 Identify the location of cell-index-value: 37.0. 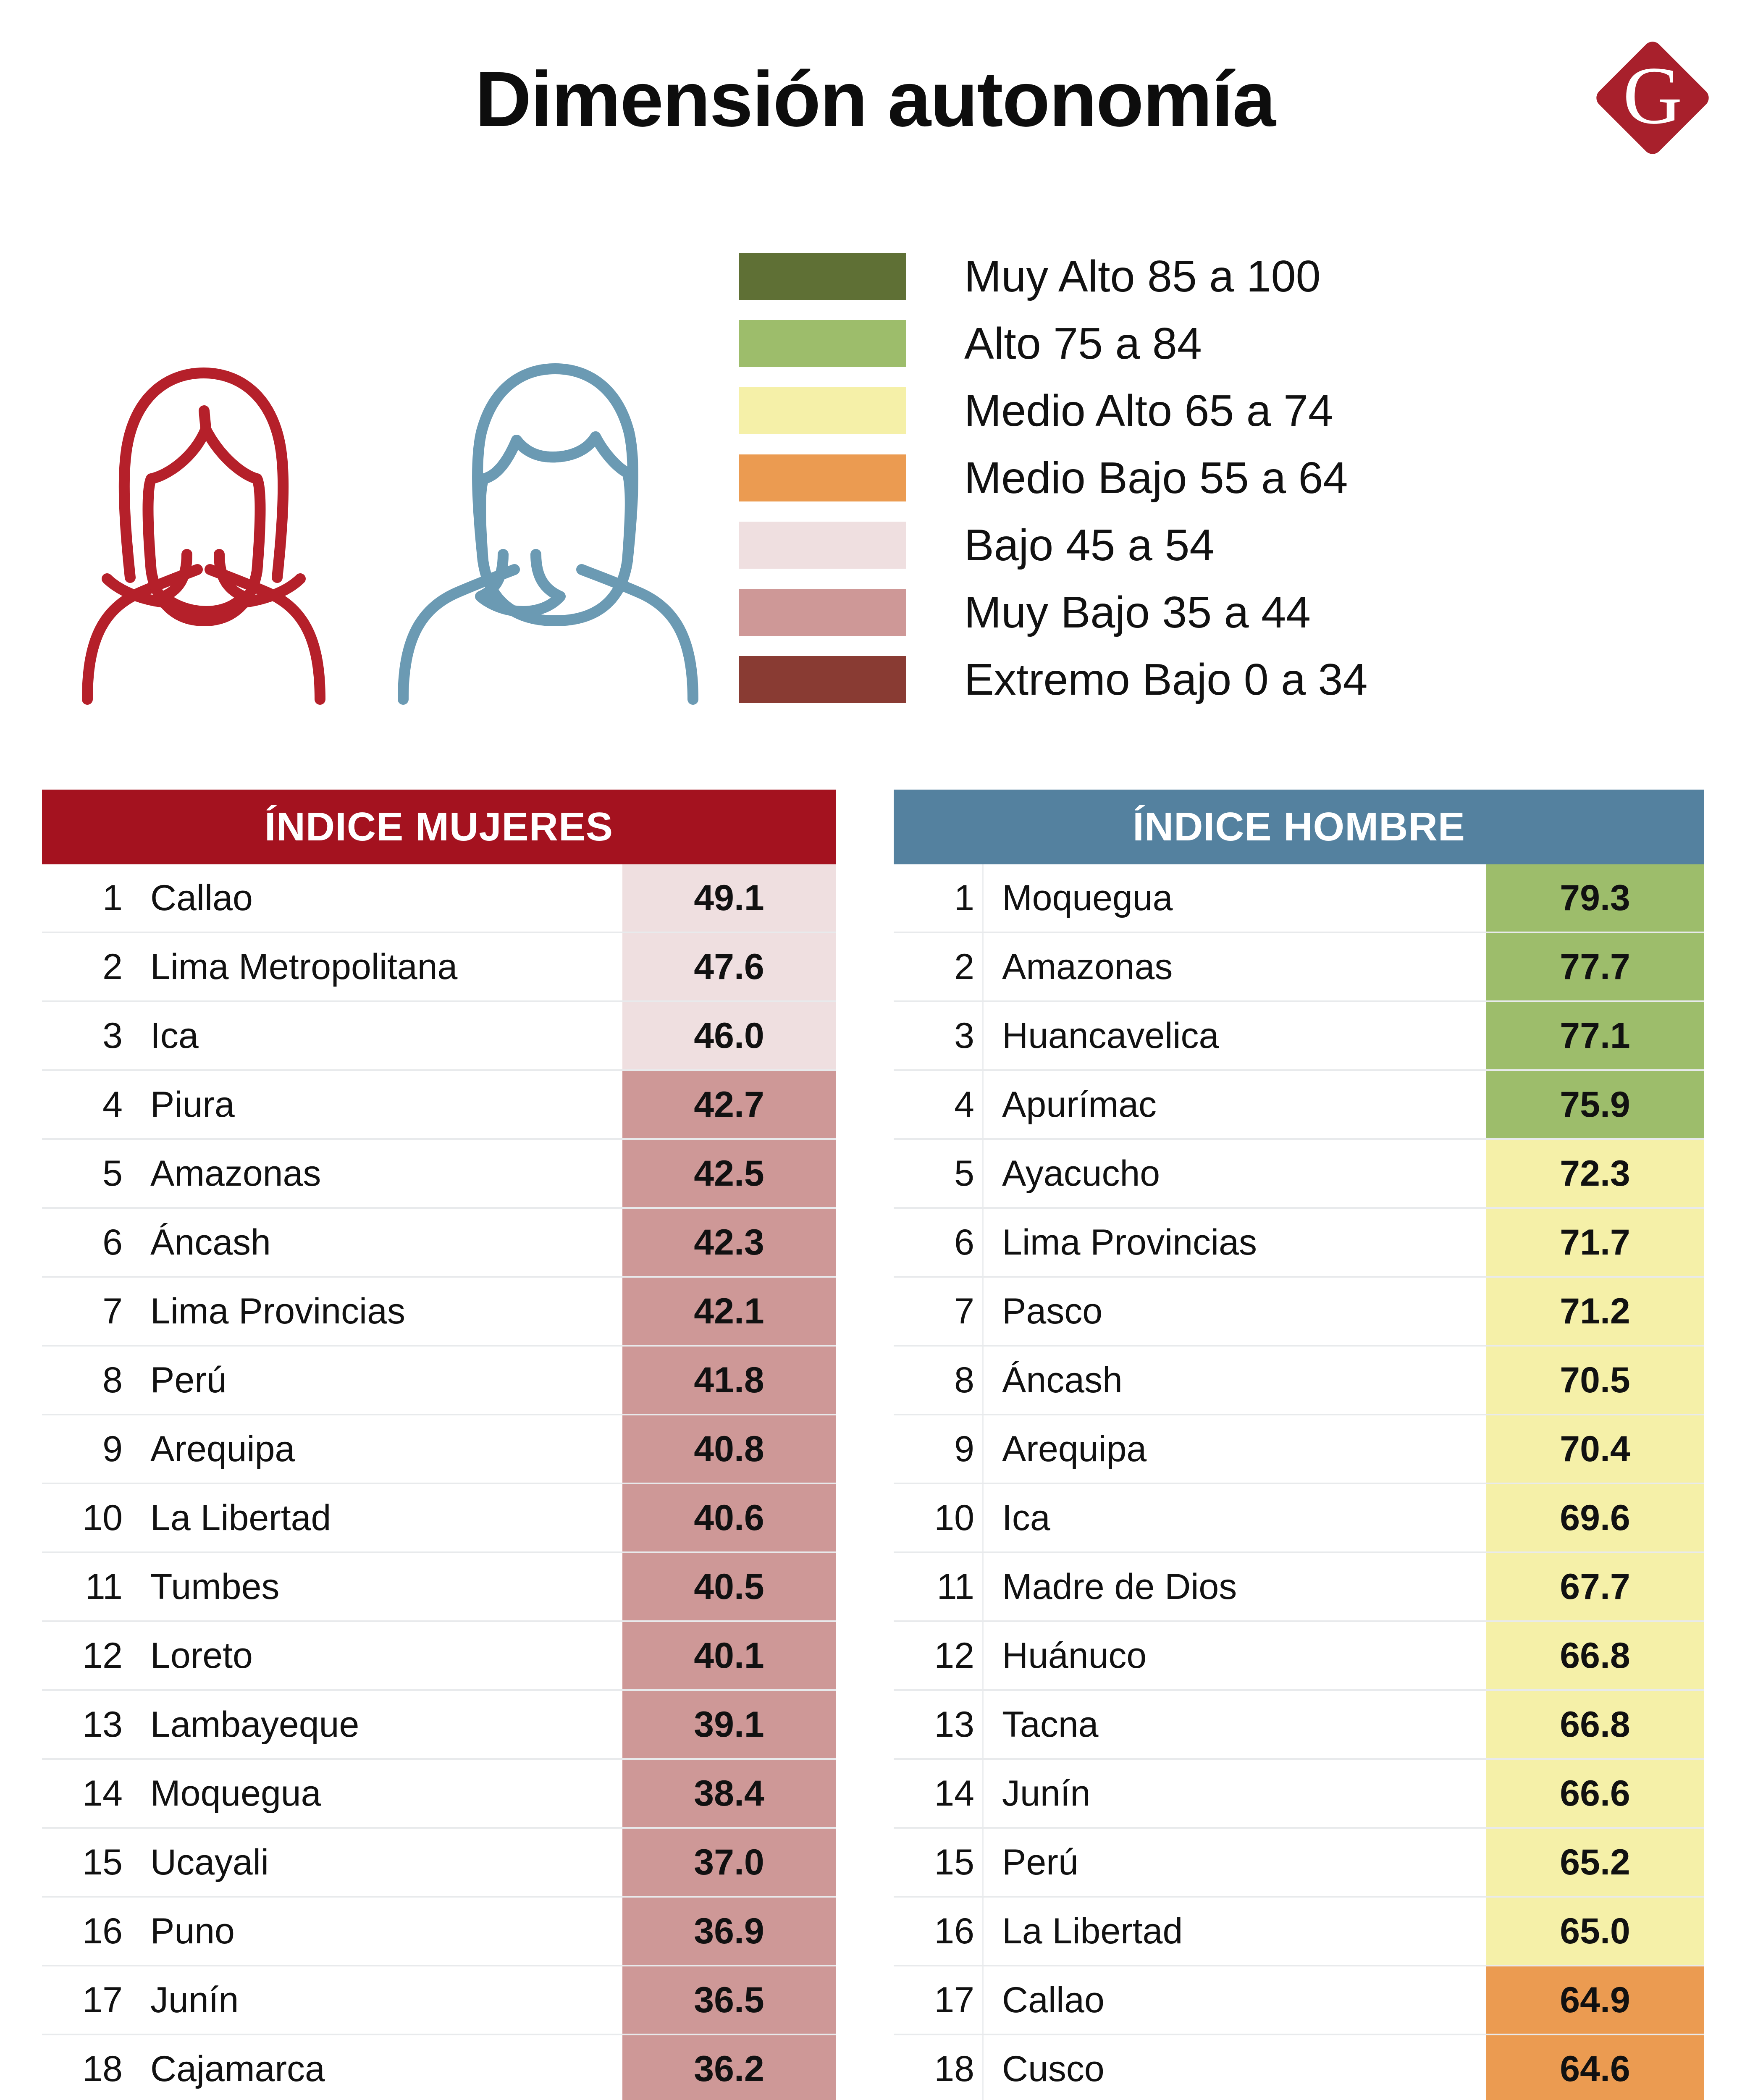
(729, 1862).